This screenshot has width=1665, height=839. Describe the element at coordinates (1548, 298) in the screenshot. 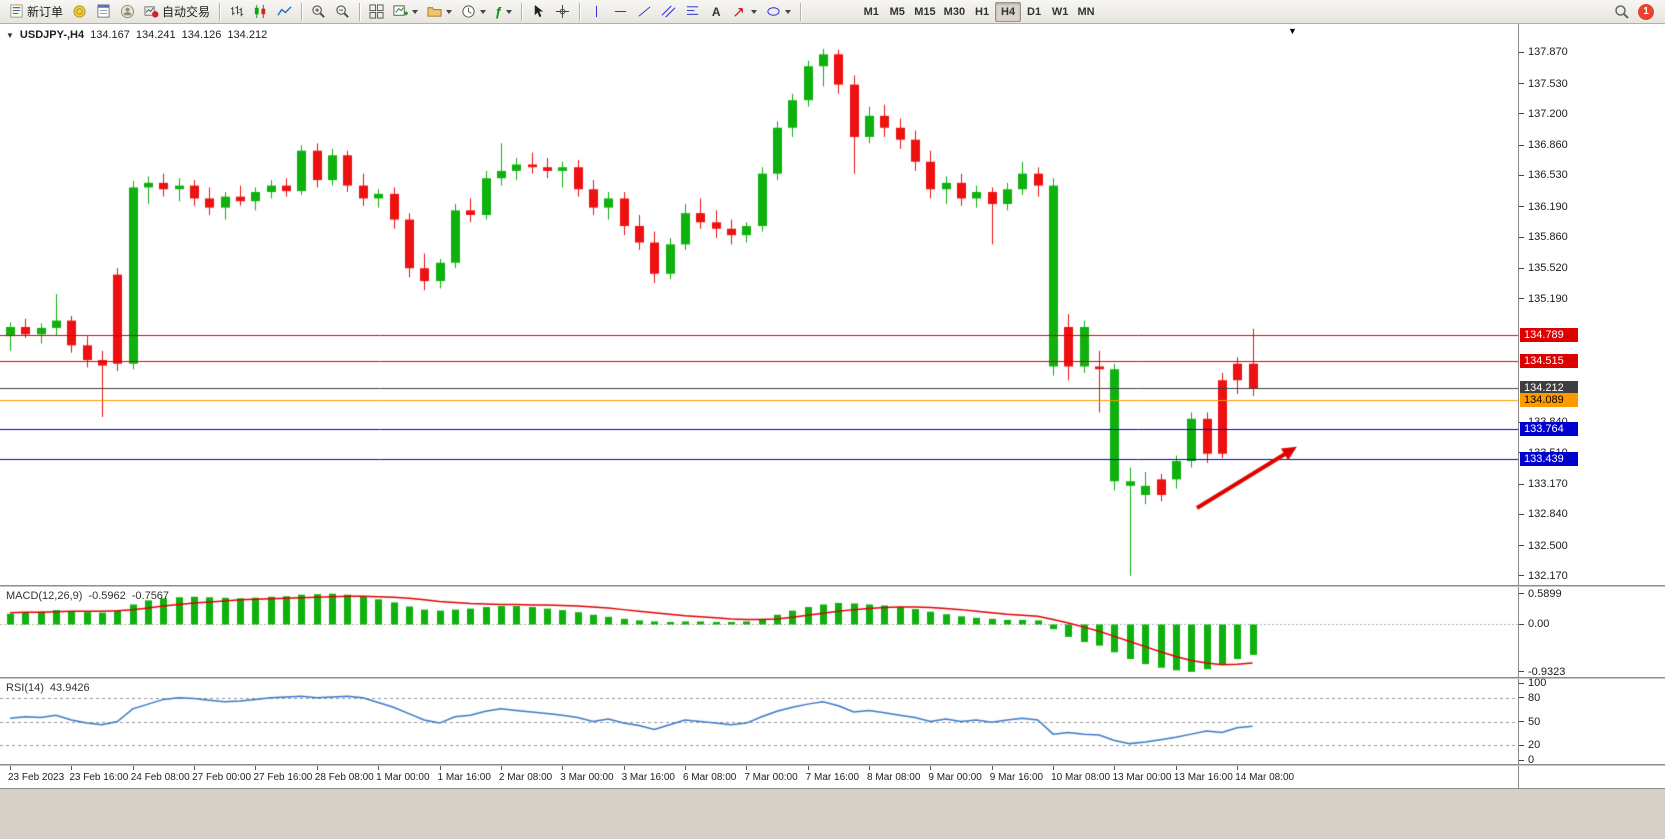

I see `axis-tick-label: 135.190` at that location.